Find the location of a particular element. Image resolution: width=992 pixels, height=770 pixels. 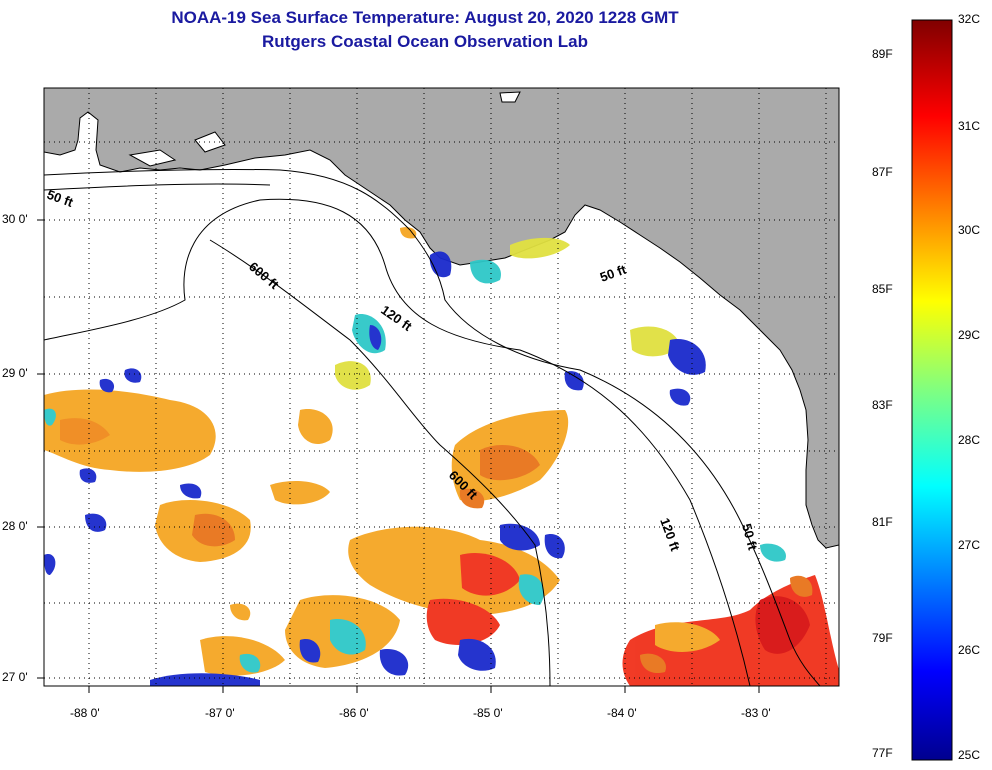

lat-label: 28 0' is located at coordinates (15, 526).